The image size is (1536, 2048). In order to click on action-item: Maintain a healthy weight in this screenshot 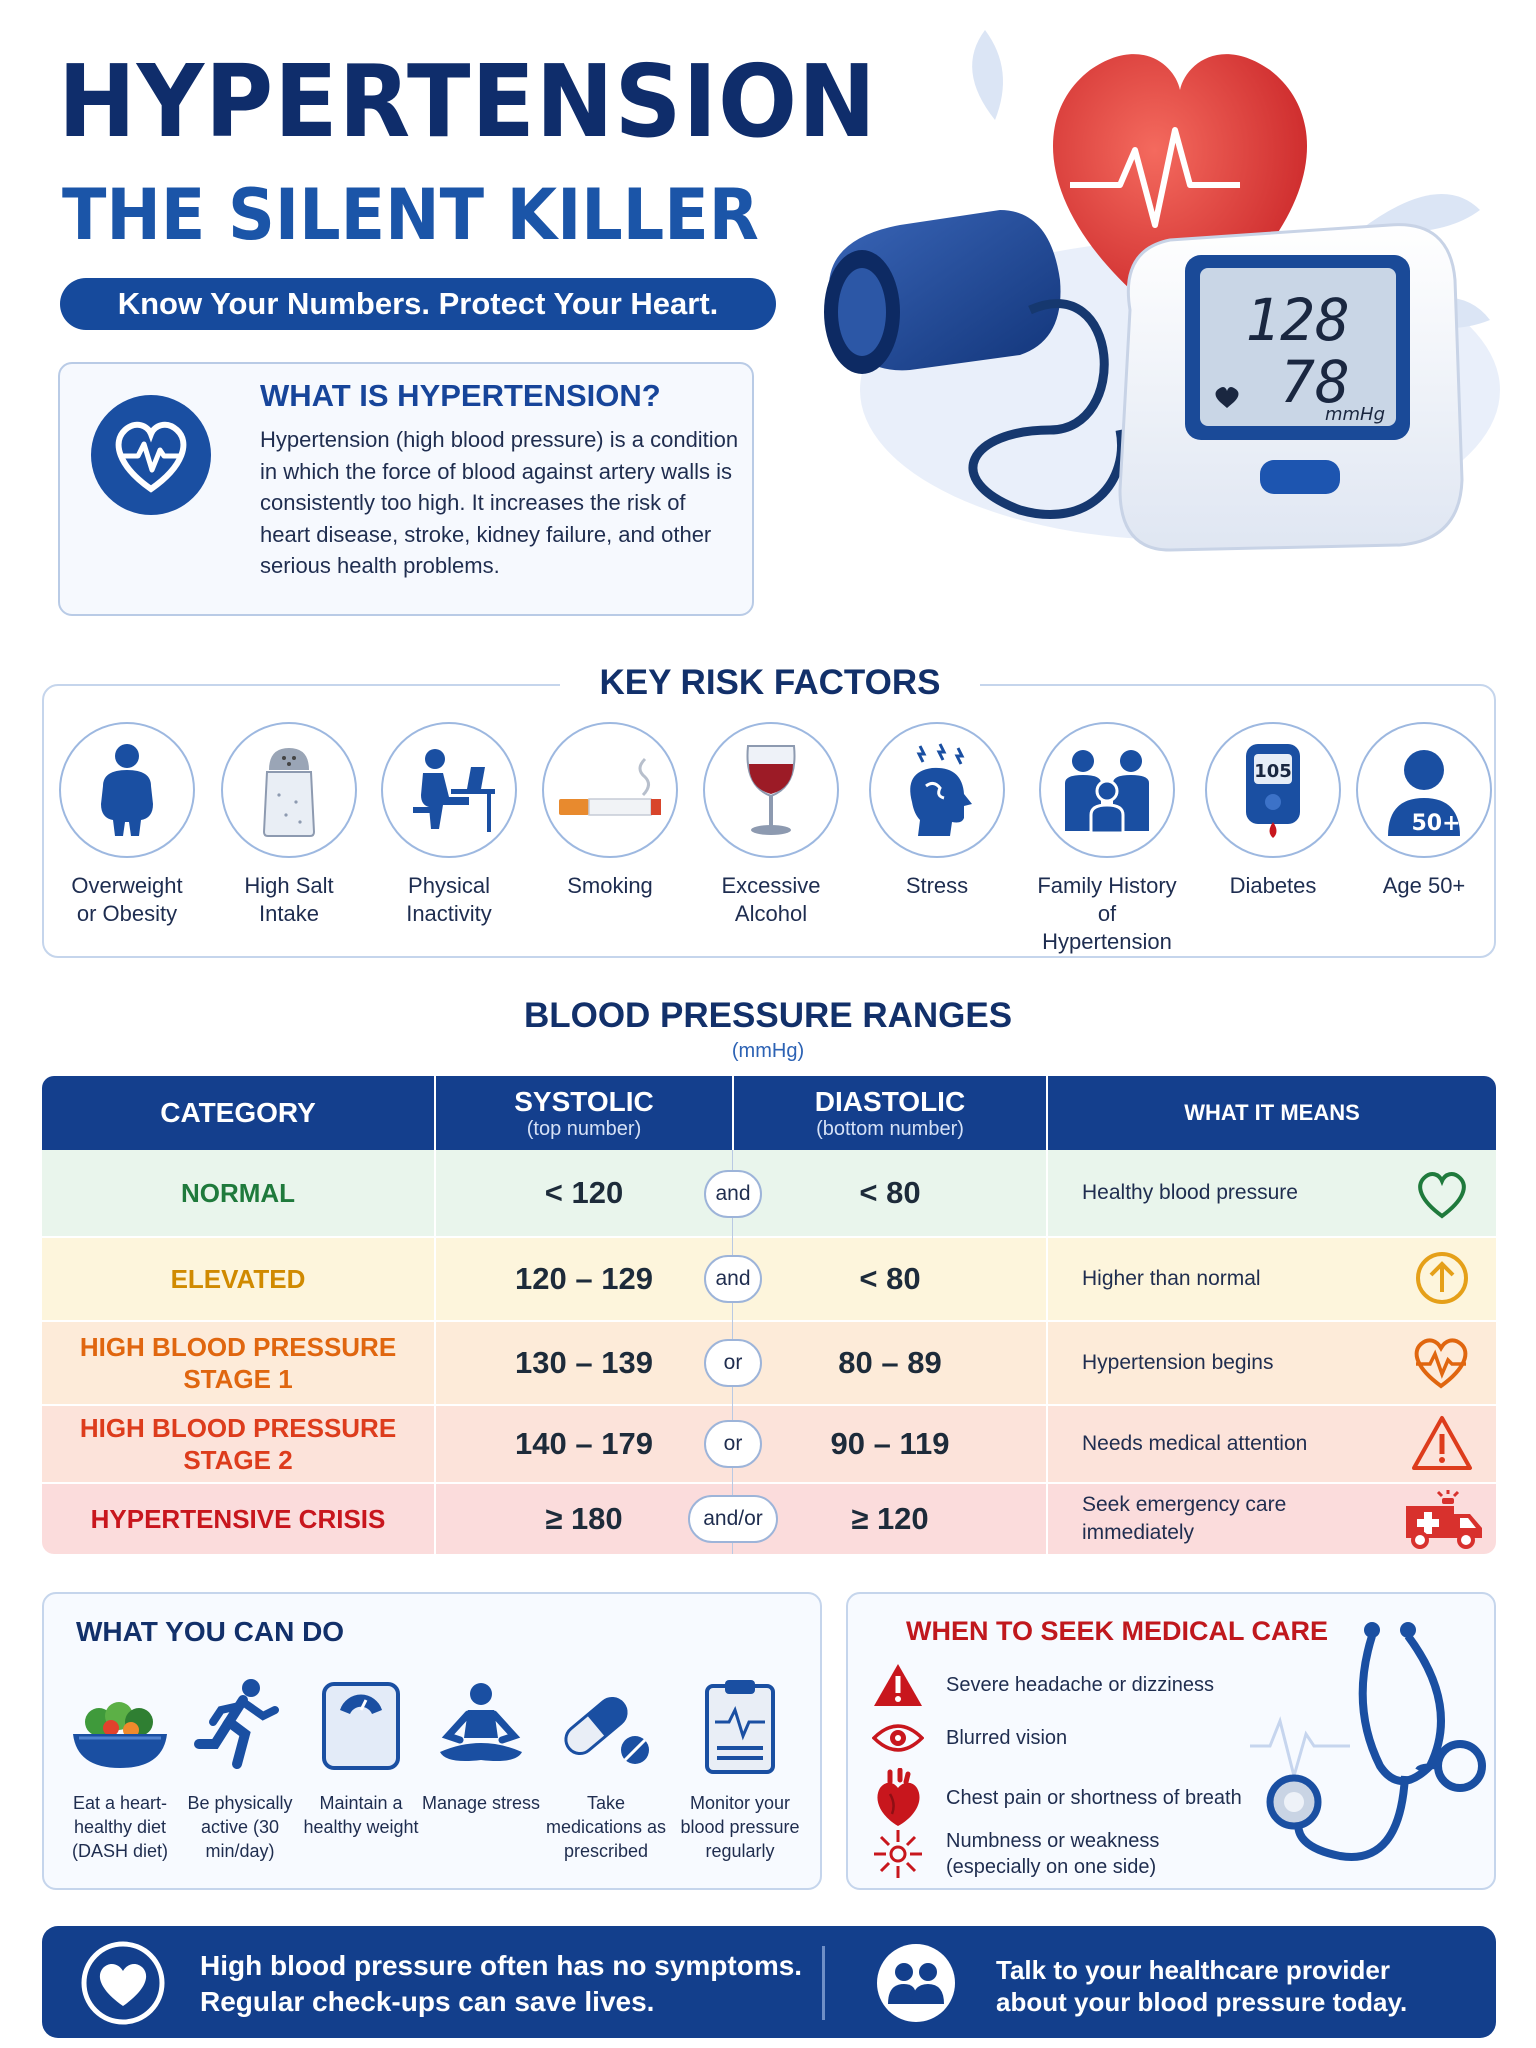, I will do `click(361, 1757)`.